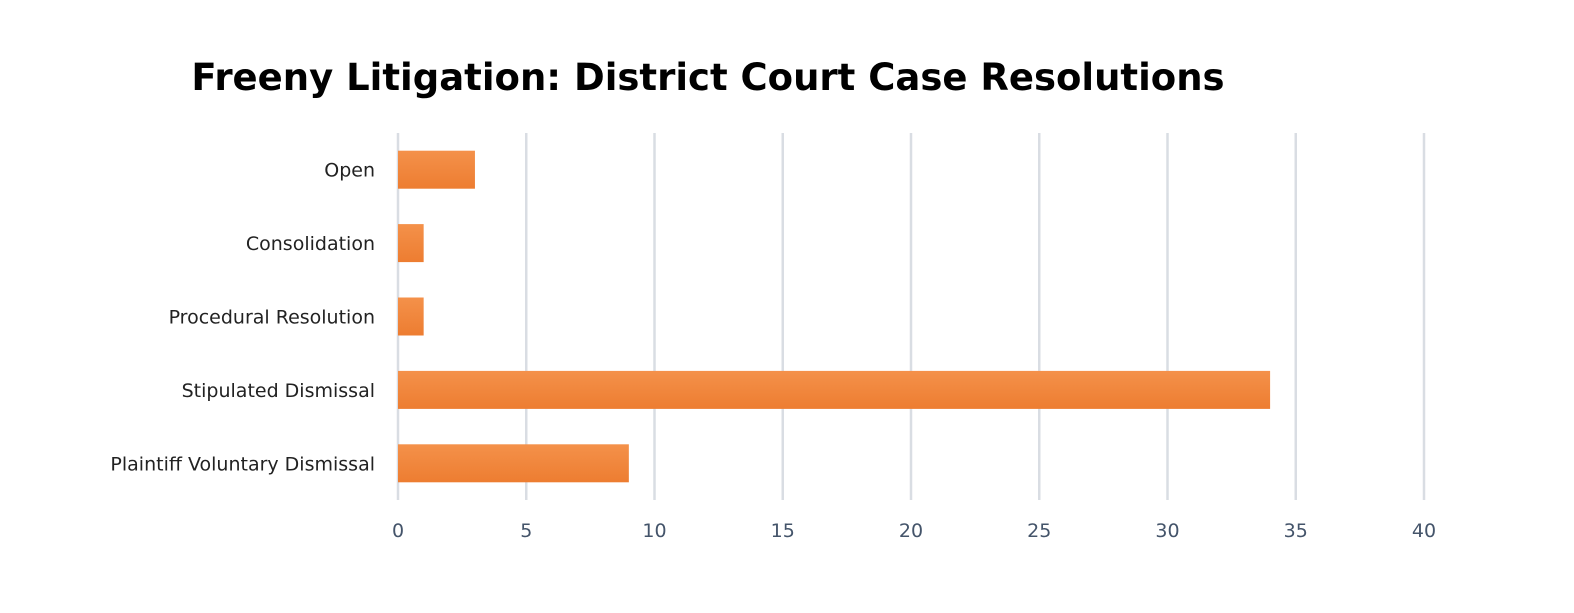 The image size is (1574, 613). Describe the element at coordinates (278, 391) in the screenshot. I see `category-label-stipulated-dismissal: Stipulated Dismissal` at that location.